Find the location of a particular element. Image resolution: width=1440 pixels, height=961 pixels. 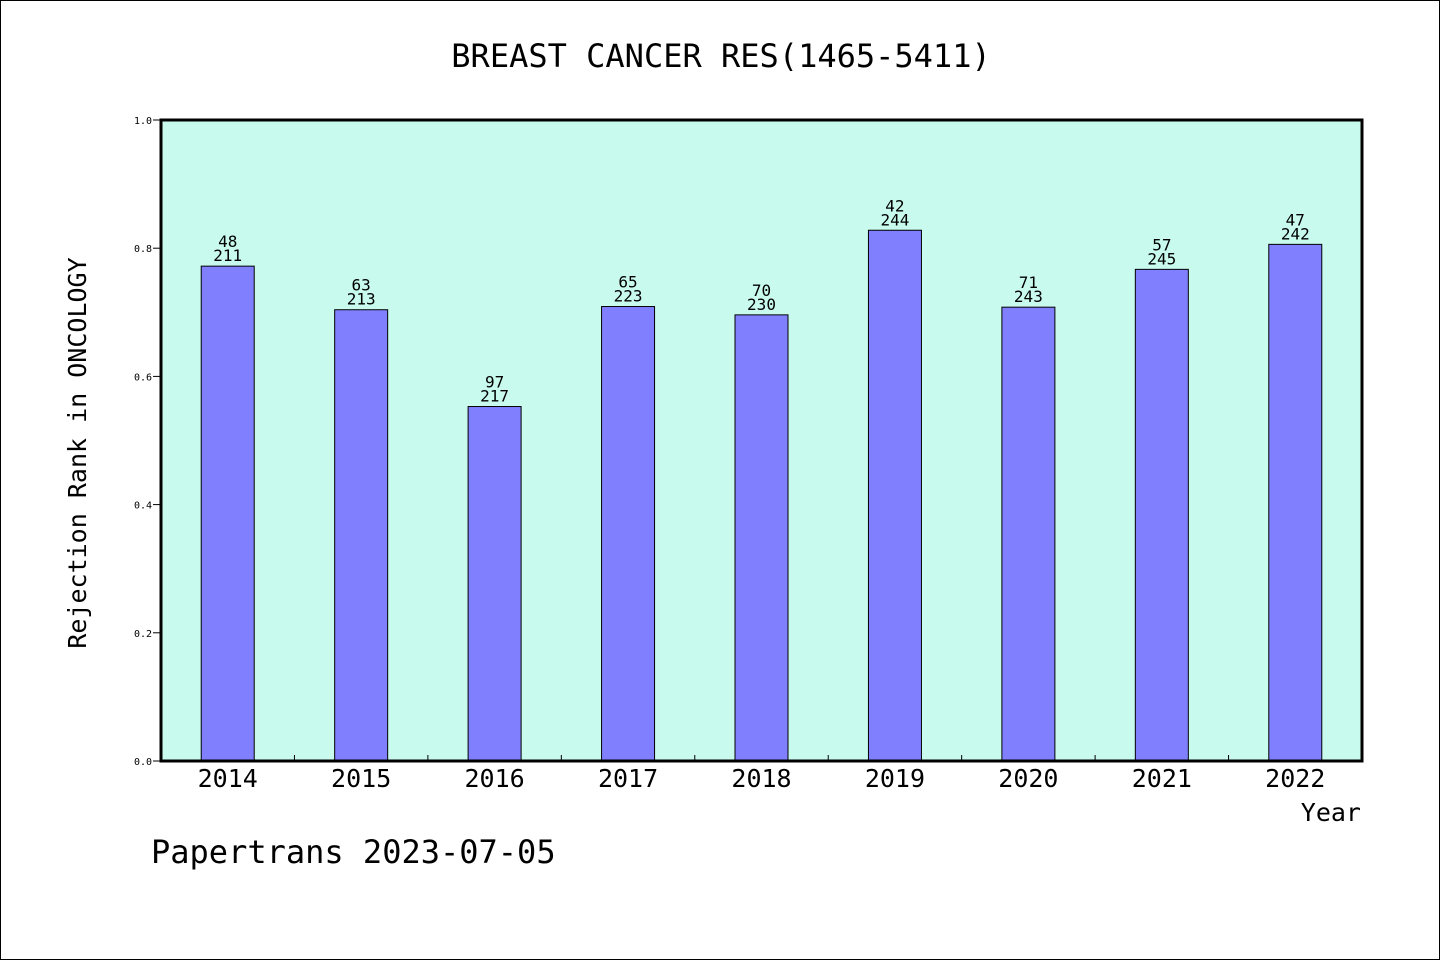

bar-2014 is located at coordinates (227, 513).